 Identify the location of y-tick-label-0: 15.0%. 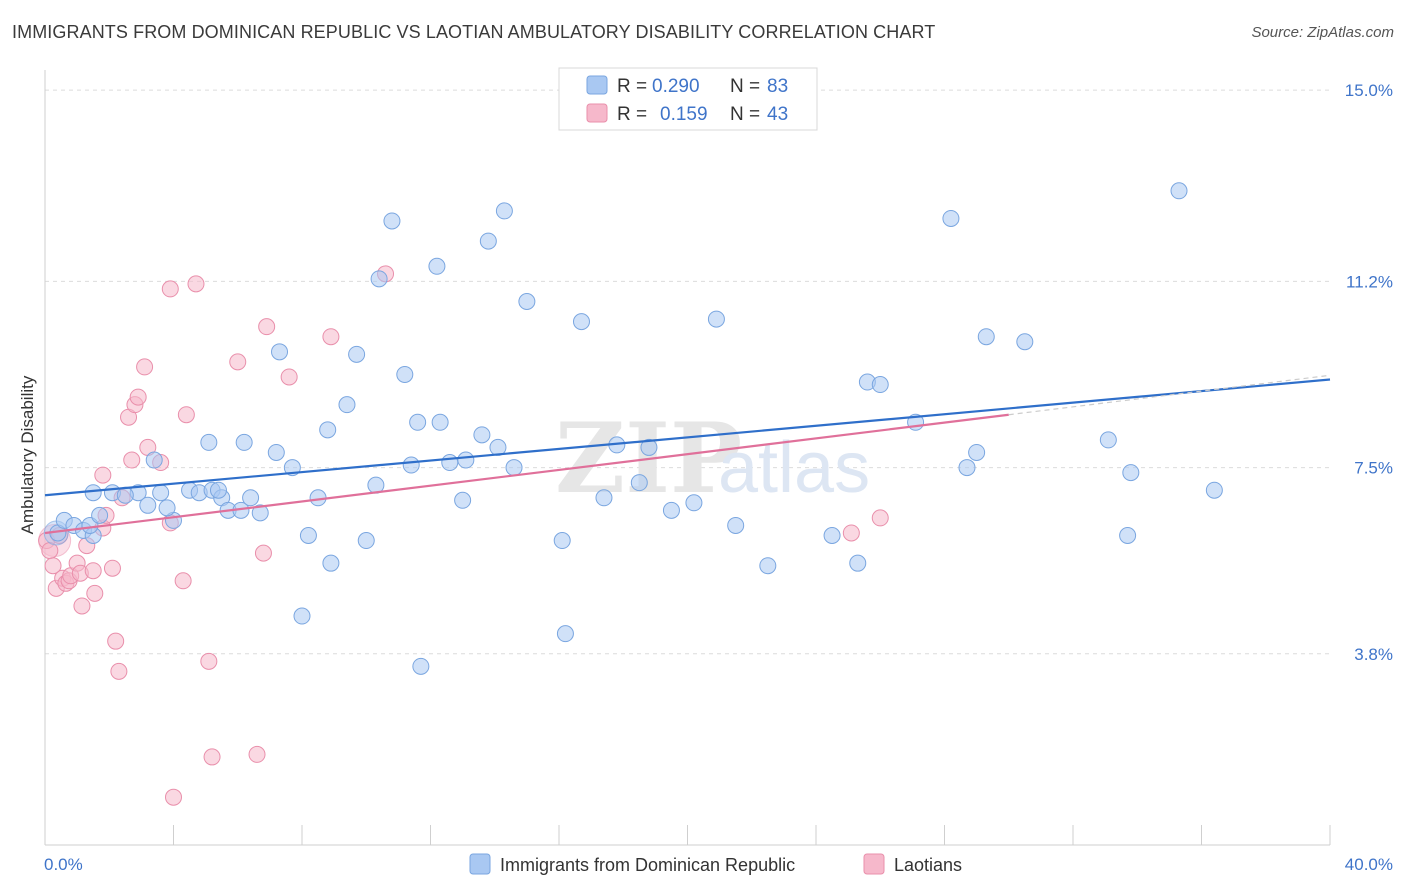
(1369, 90).